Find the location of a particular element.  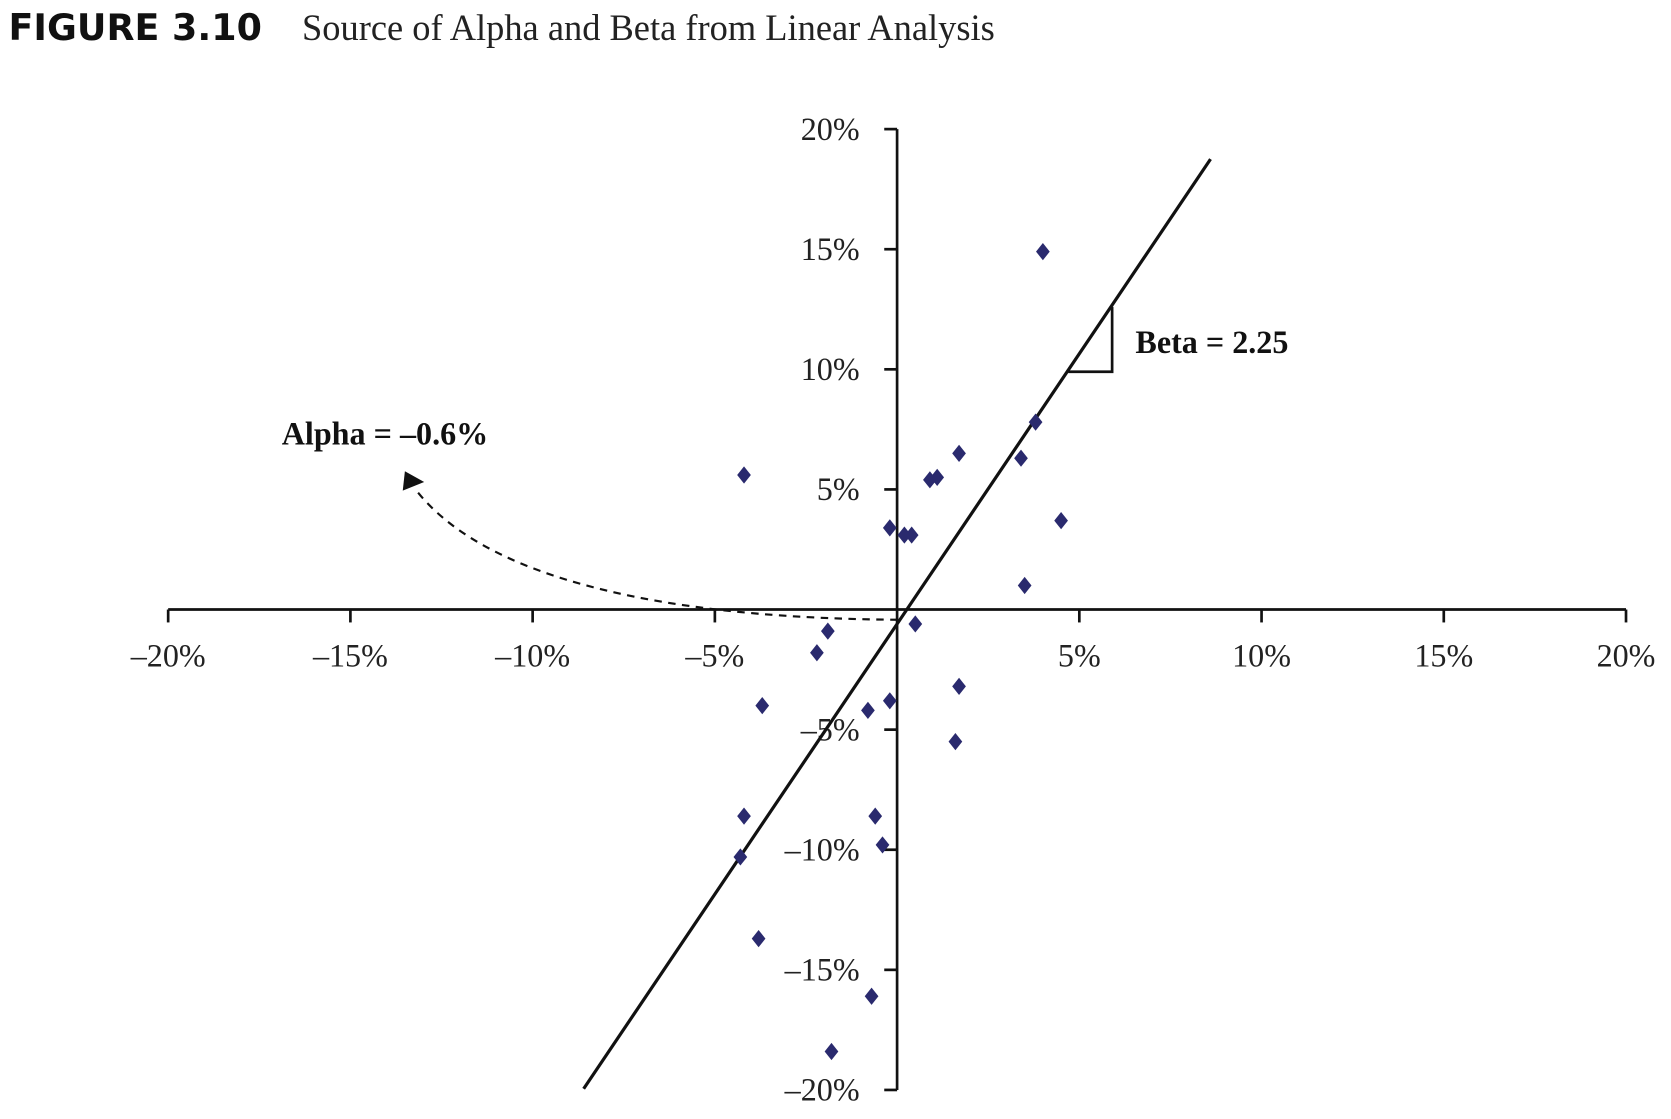

data-points is located at coordinates (900, 652).